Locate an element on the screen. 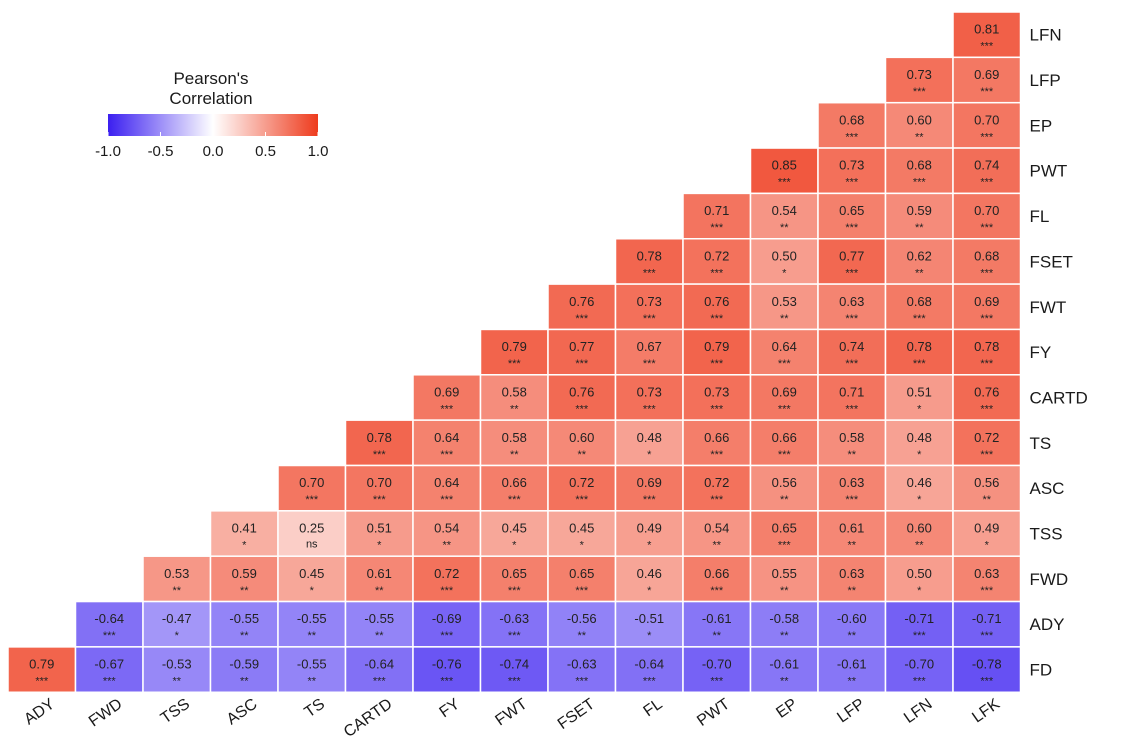 This screenshot has width=1137, height=747. row-label: CARTD is located at coordinates (1059, 397).